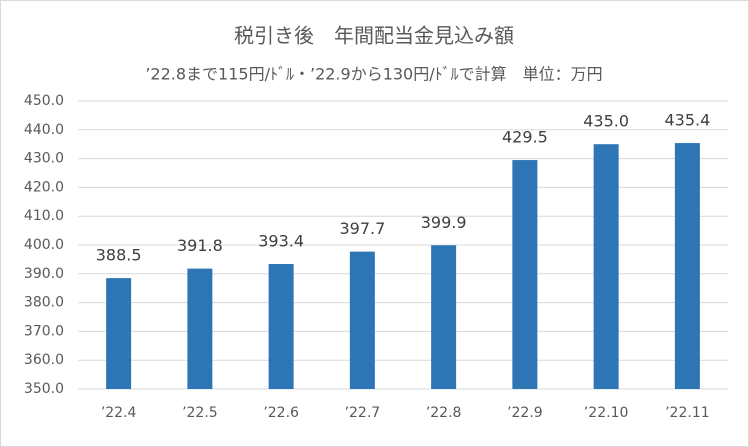  Describe the element at coordinates (44, 101) in the screenshot. I see `y-tick-label: 450.0` at that location.